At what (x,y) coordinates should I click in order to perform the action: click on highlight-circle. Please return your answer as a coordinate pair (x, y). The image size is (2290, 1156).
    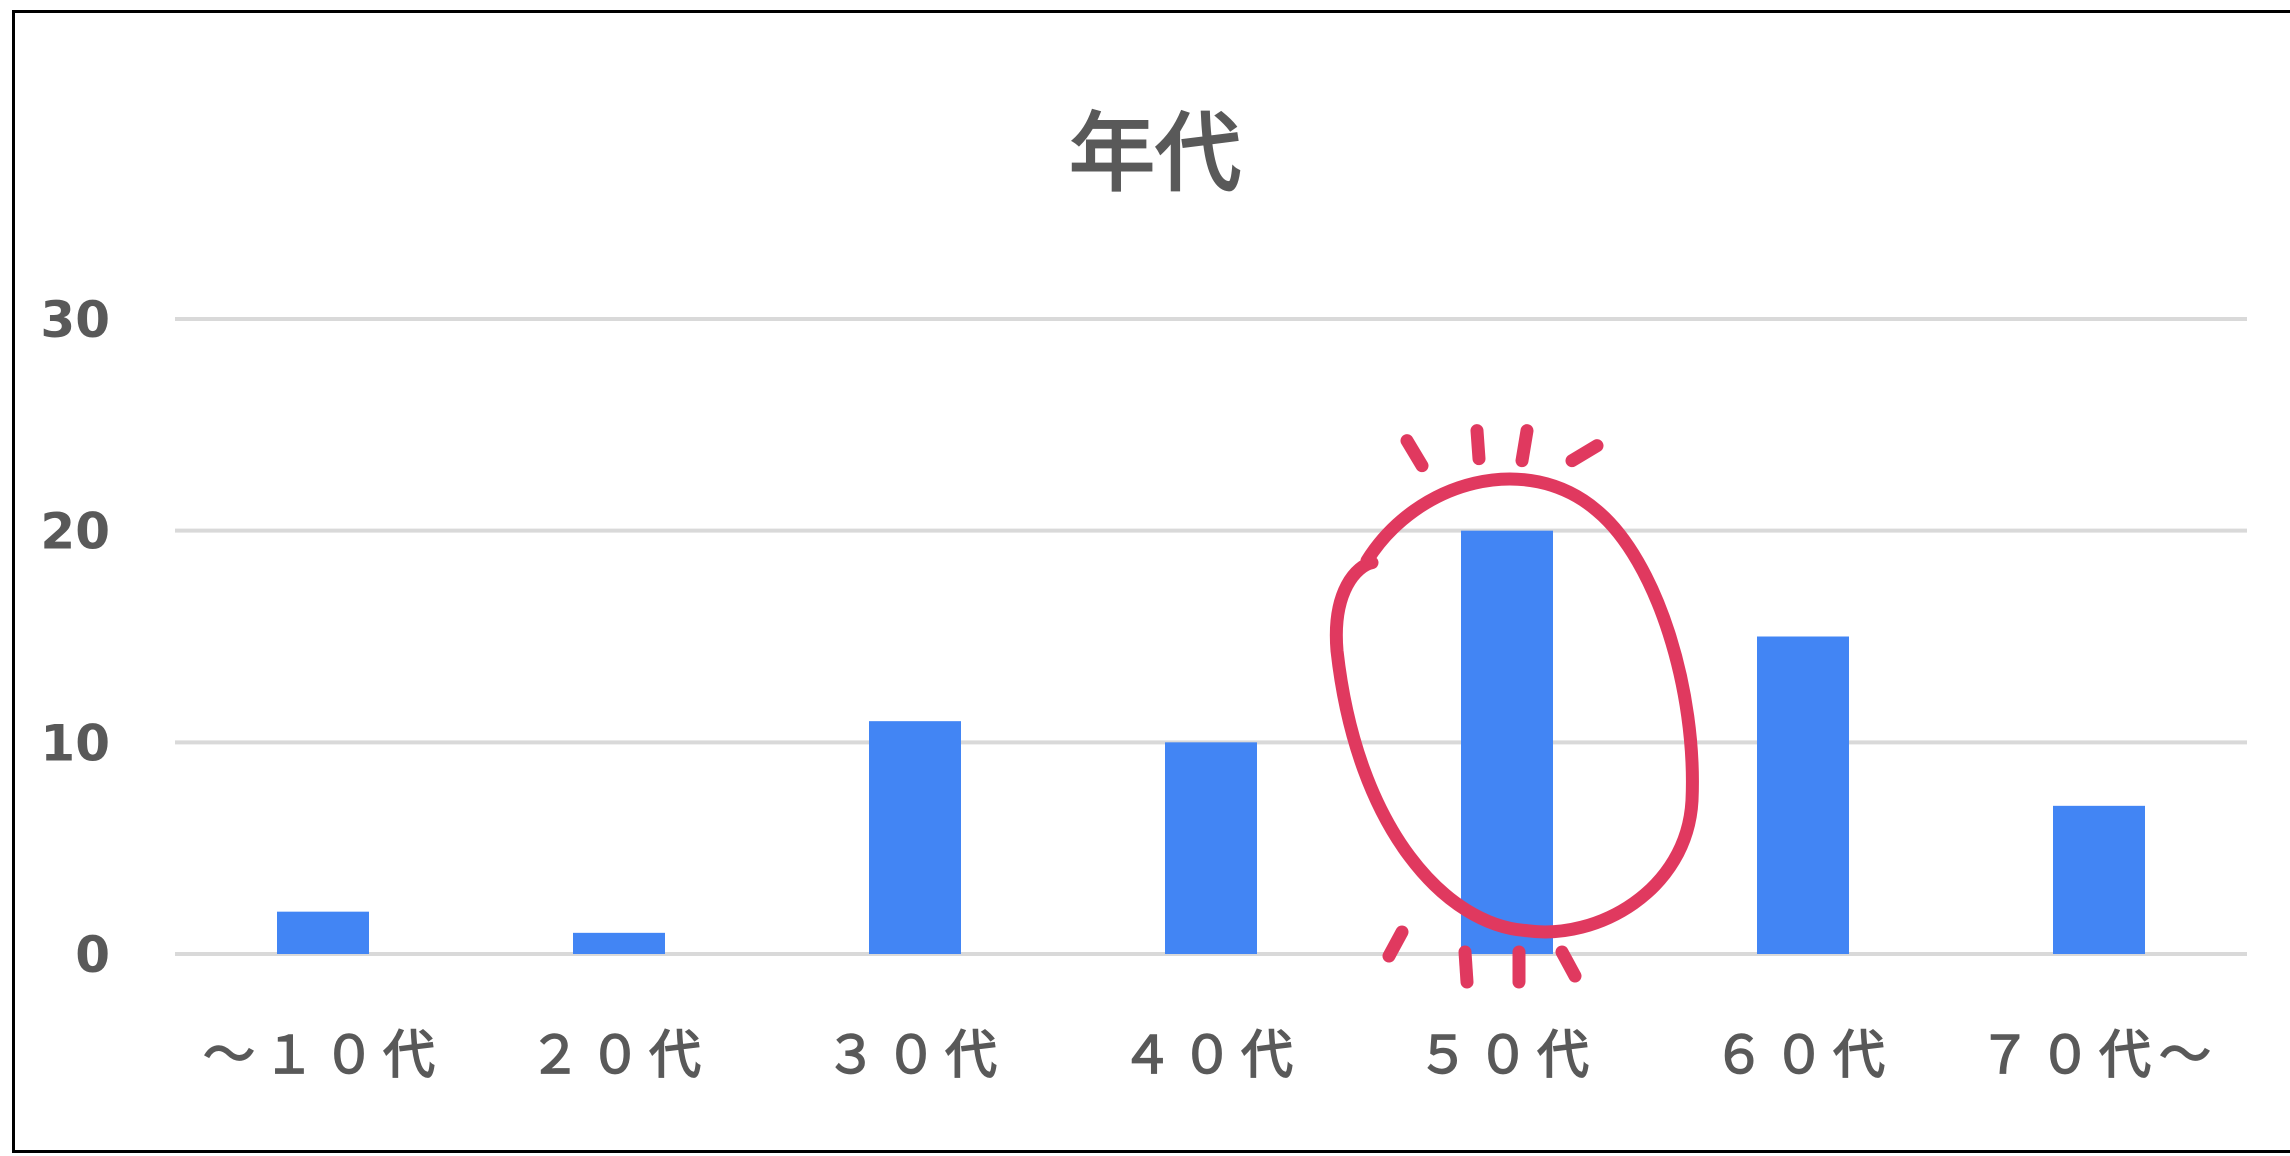
    Looking at the image, I should click on (1514, 705).